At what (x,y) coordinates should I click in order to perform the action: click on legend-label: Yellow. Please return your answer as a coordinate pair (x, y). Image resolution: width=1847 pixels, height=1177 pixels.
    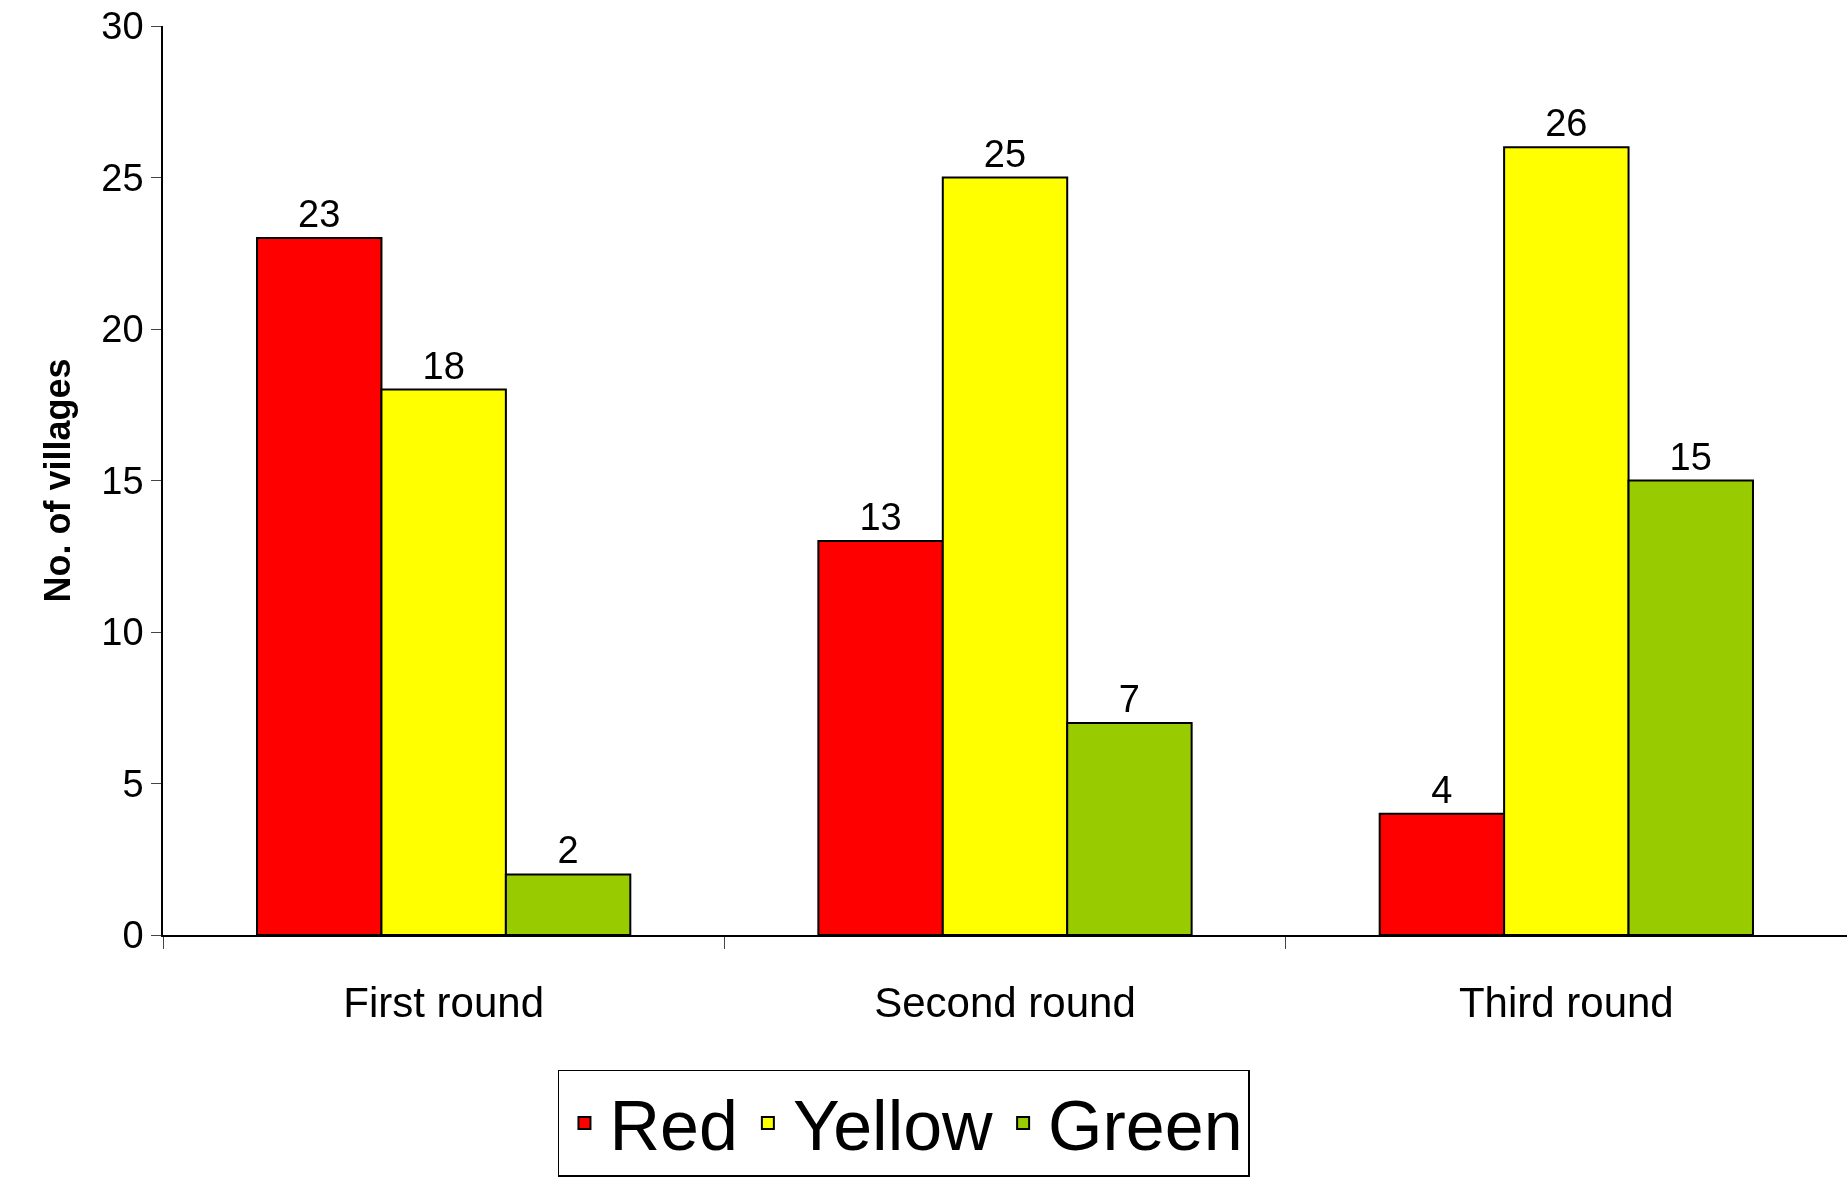
    Looking at the image, I should click on (893, 1126).